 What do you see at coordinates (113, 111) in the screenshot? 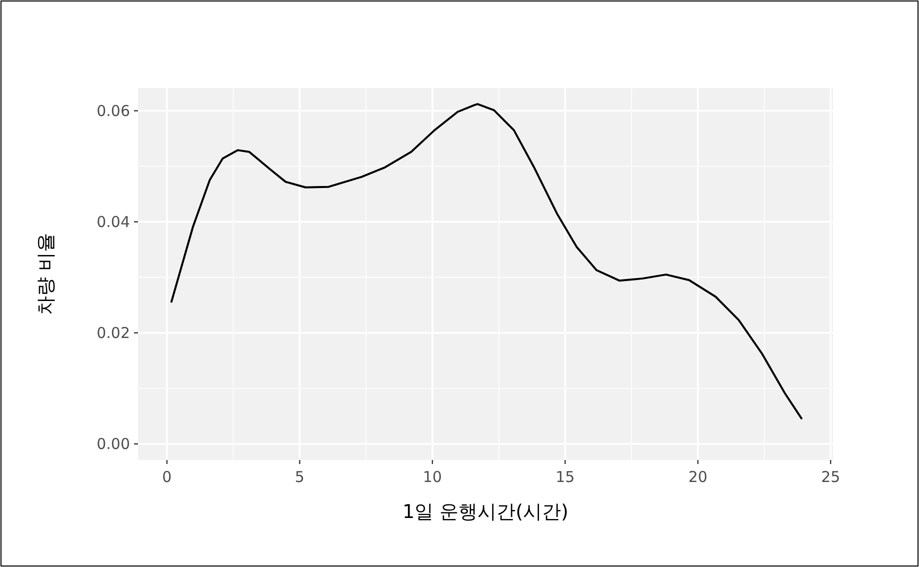
I see `y-tick-label: 0.06` at bounding box center [113, 111].